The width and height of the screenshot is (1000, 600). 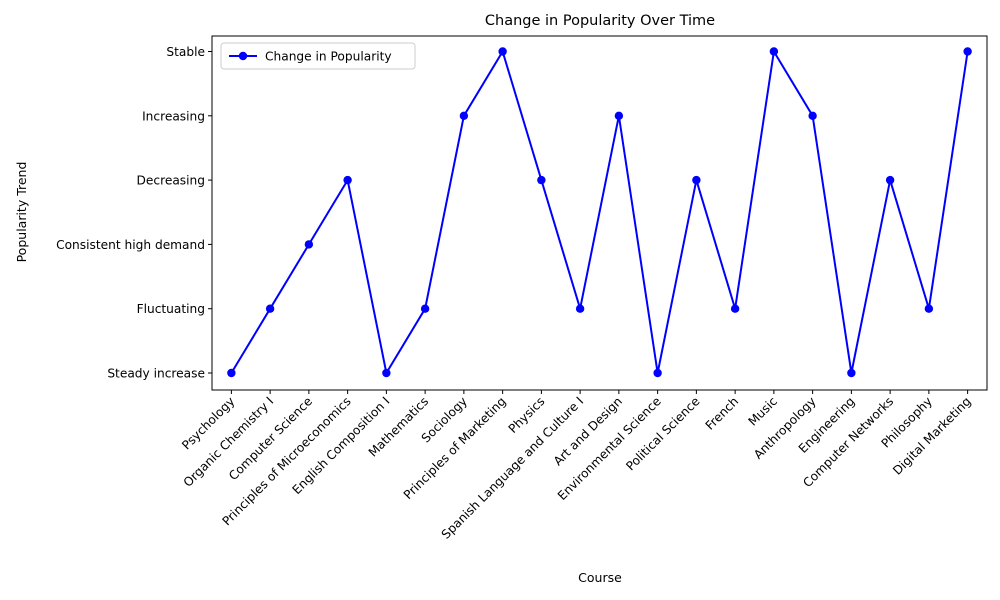 I want to click on y-tick-label: Steady increase, so click(x=156, y=374).